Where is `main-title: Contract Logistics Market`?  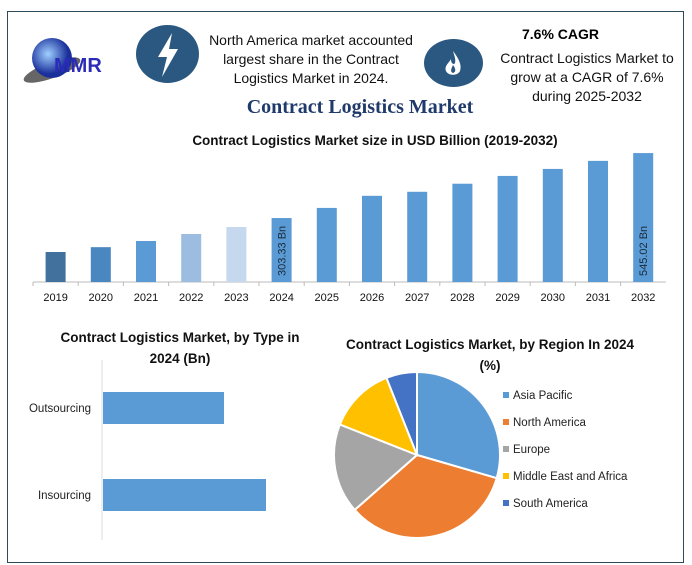 main-title: Contract Logistics Market is located at coordinates (360, 107).